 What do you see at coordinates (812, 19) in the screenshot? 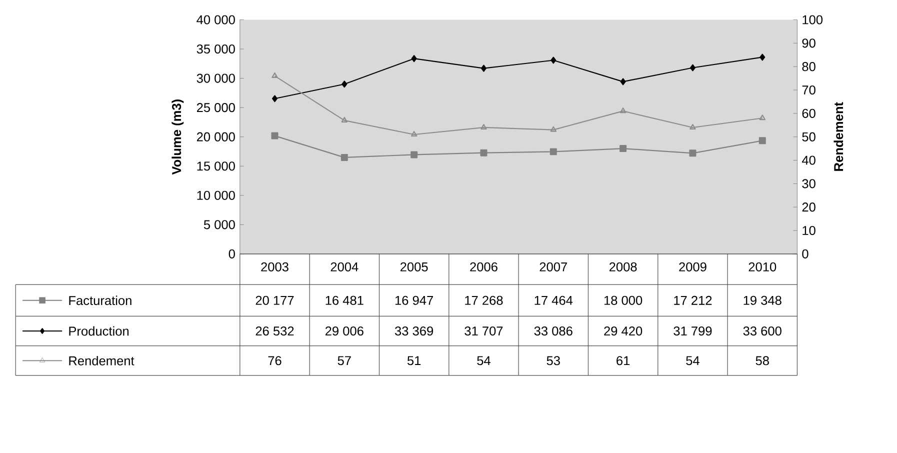
I see `y2-tick-label: 100` at bounding box center [812, 19].